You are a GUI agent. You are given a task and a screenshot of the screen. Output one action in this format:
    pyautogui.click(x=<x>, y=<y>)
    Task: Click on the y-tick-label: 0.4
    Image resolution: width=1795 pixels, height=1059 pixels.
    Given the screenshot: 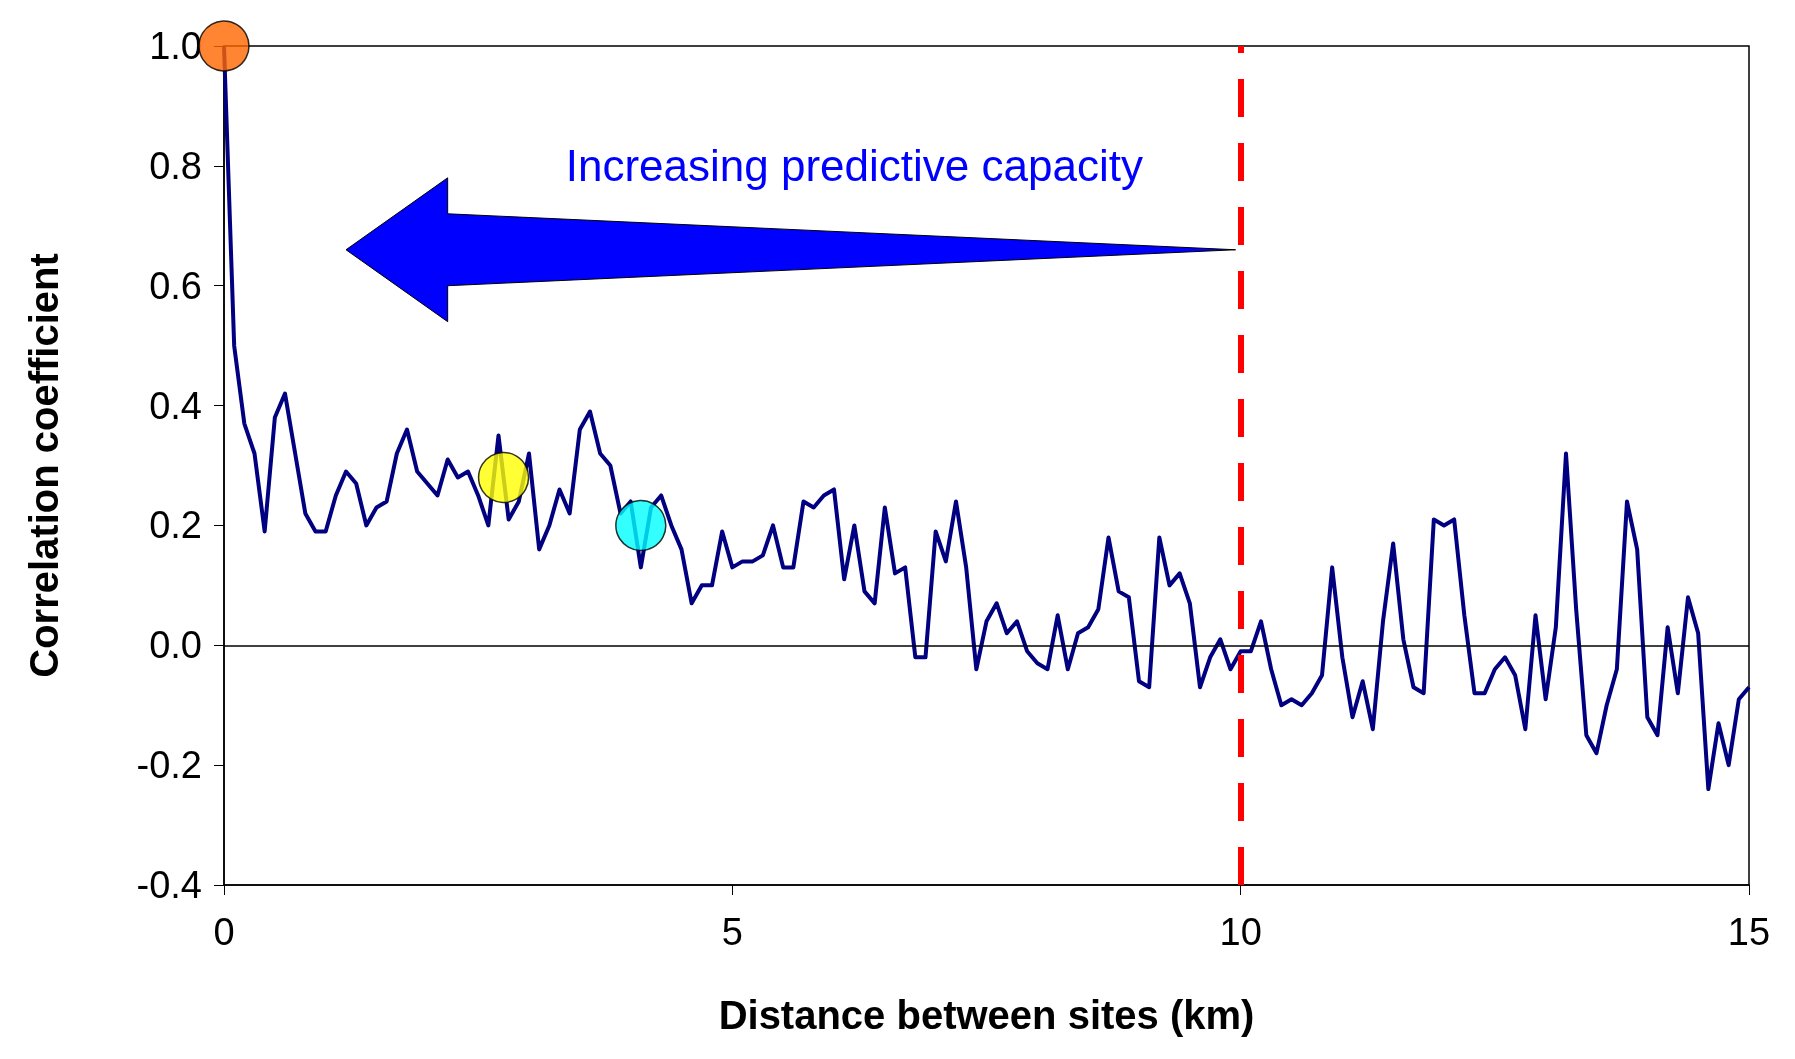 What is the action you would take?
    pyautogui.click(x=175, y=405)
    